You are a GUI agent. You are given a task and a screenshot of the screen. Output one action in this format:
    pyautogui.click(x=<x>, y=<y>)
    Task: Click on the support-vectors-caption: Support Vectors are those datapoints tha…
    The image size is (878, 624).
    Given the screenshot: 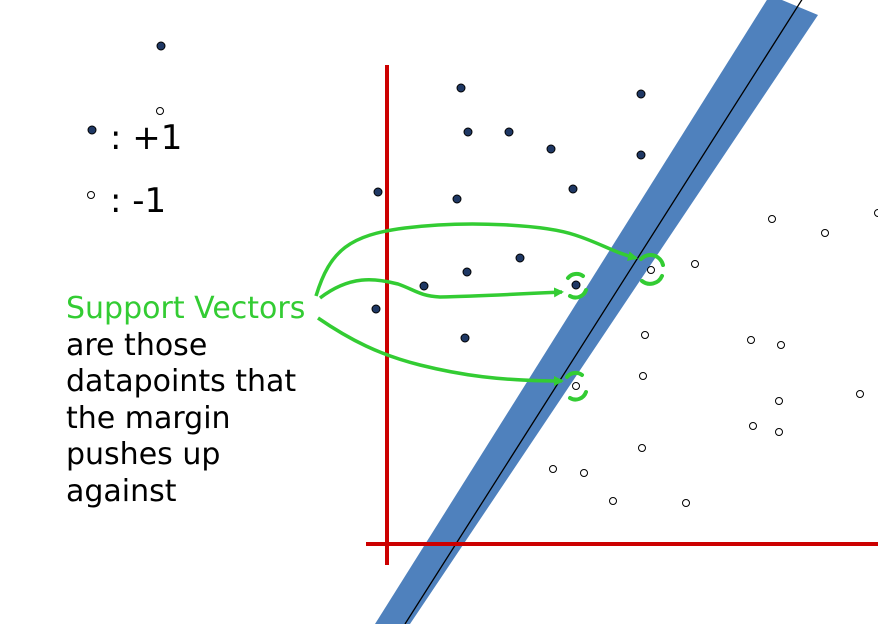 What is the action you would take?
    pyautogui.click(x=185, y=400)
    